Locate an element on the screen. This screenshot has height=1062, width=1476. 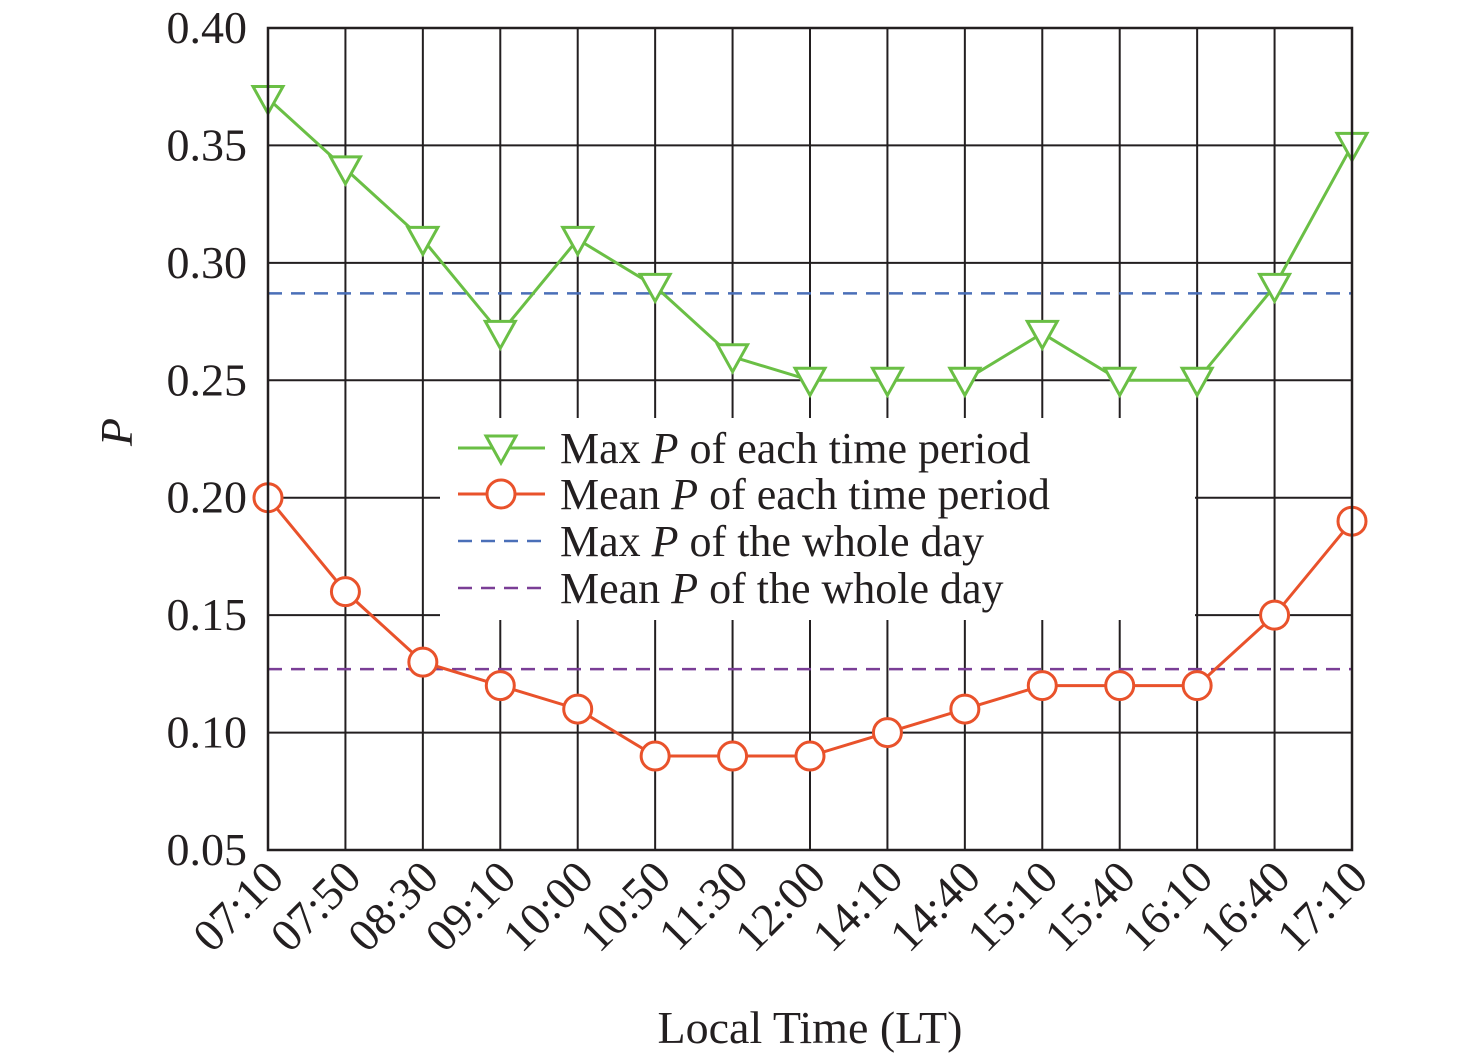
legend-entry: Max P of each time period is located at coordinates (744, 448).